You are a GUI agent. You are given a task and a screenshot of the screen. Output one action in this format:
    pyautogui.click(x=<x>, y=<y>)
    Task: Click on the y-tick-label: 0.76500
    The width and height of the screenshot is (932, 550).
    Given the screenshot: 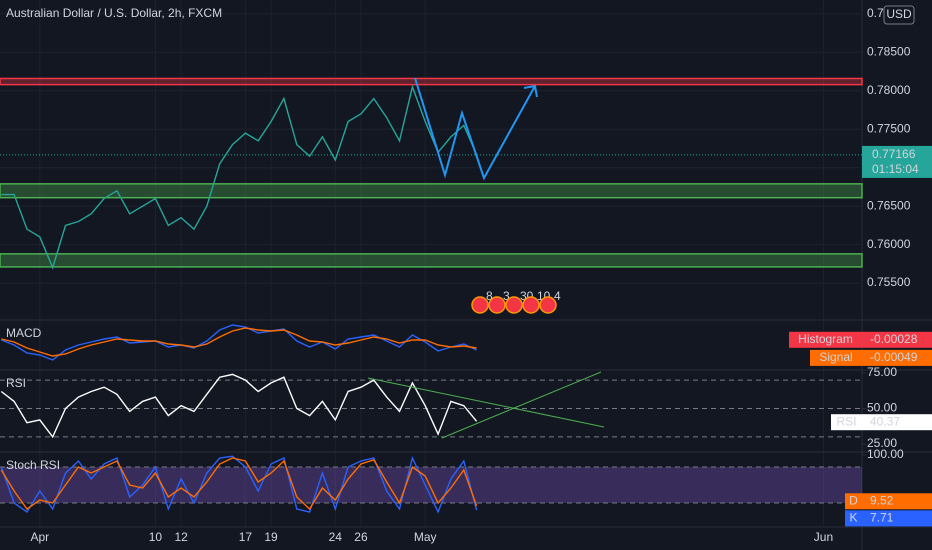 What is the action you would take?
    pyautogui.click(x=889, y=205)
    